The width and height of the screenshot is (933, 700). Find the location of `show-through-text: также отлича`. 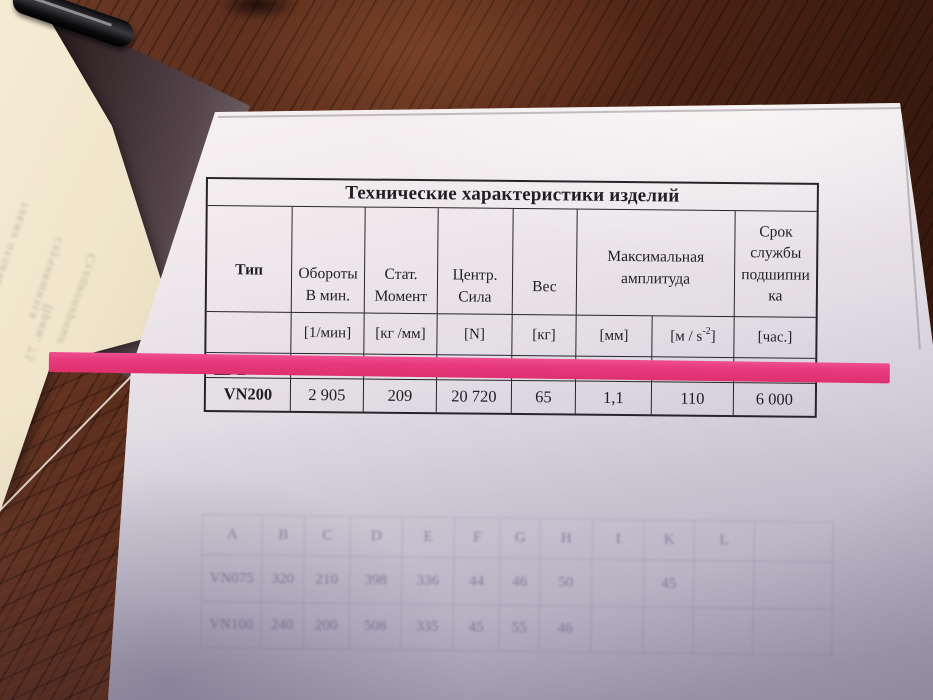

show-through-text: также отлича is located at coordinates (16, 244).